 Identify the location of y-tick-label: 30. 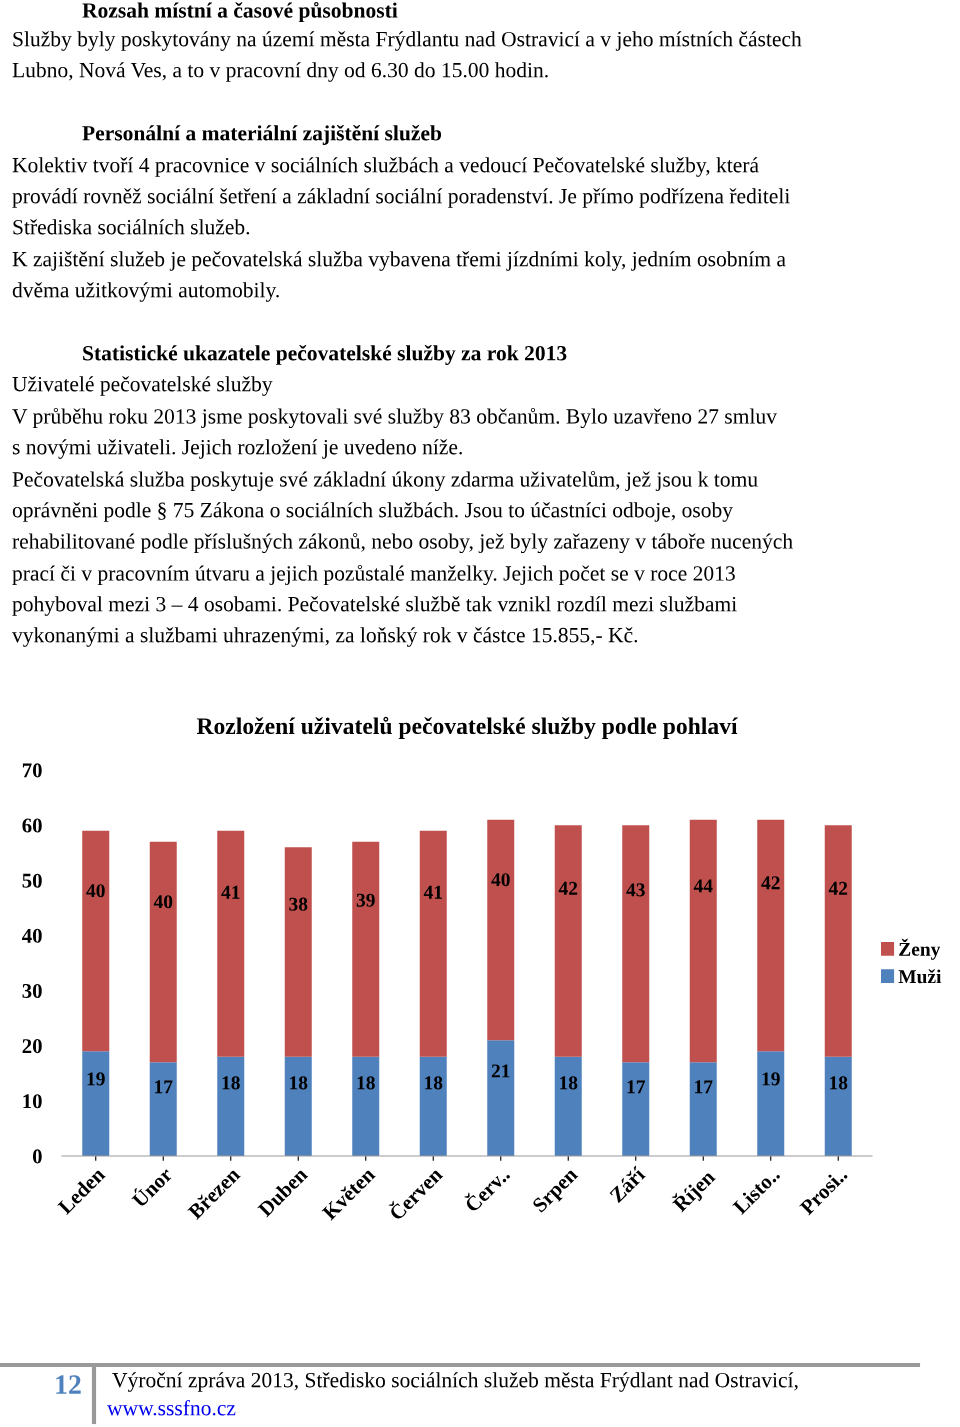
(32, 990).